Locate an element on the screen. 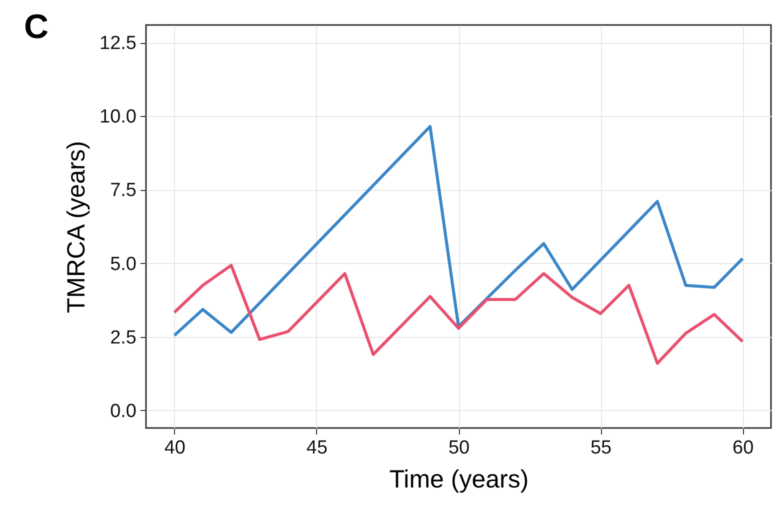  y-tick-label: 2.5 is located at coordinates (123, 337).